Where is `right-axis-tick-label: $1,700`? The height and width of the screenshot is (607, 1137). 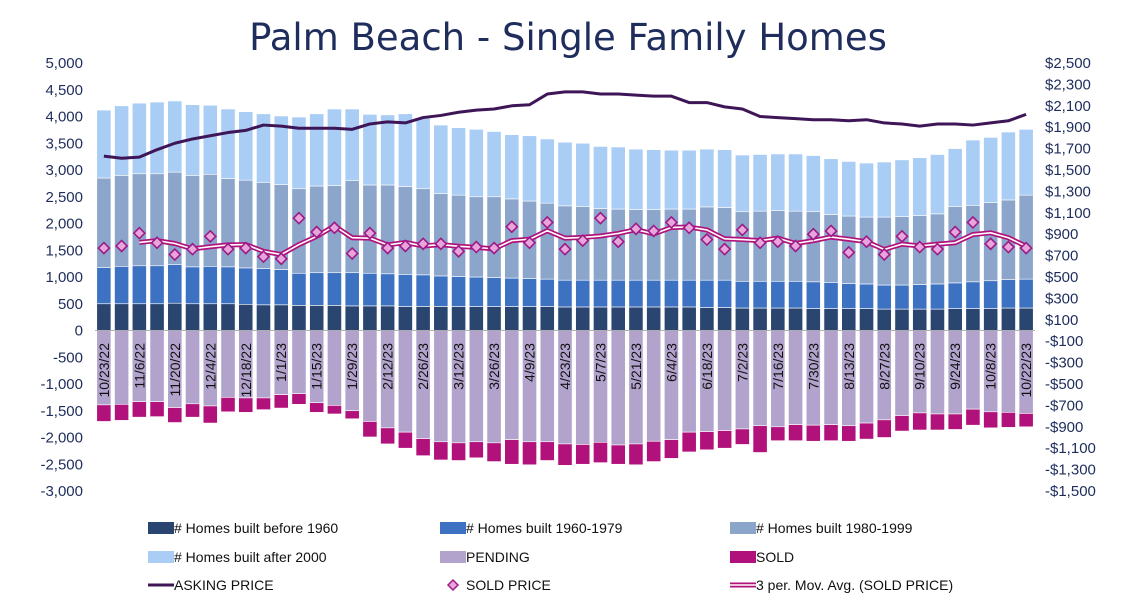 right-axis-tick-label: $1,700 is located at coordinates (1068, 149).